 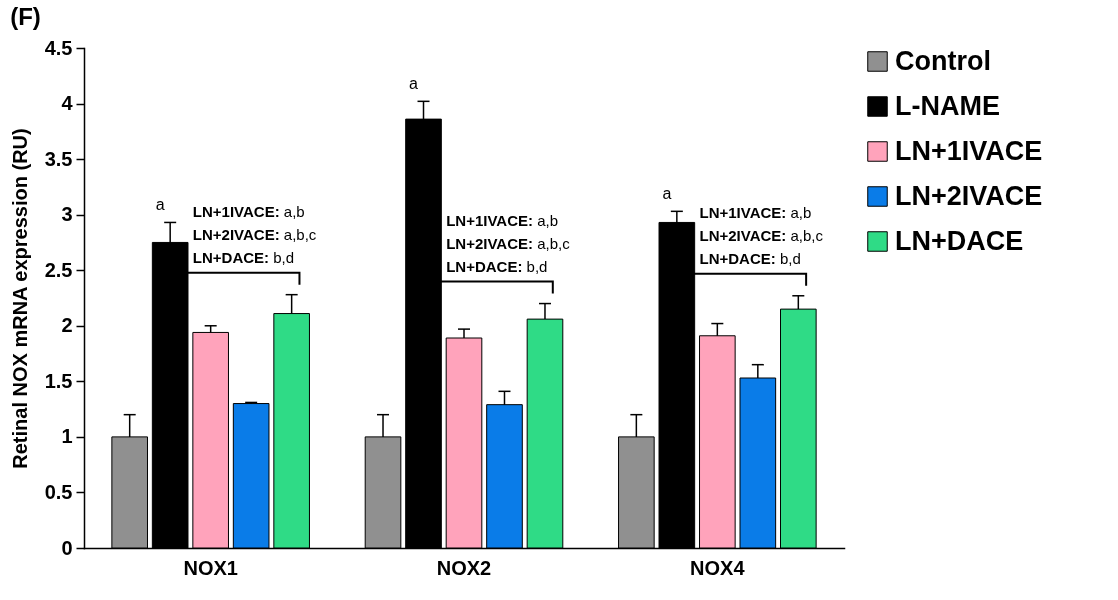 I want to click on legend-label: LN+1IVACE, so click(x=969, y=150).